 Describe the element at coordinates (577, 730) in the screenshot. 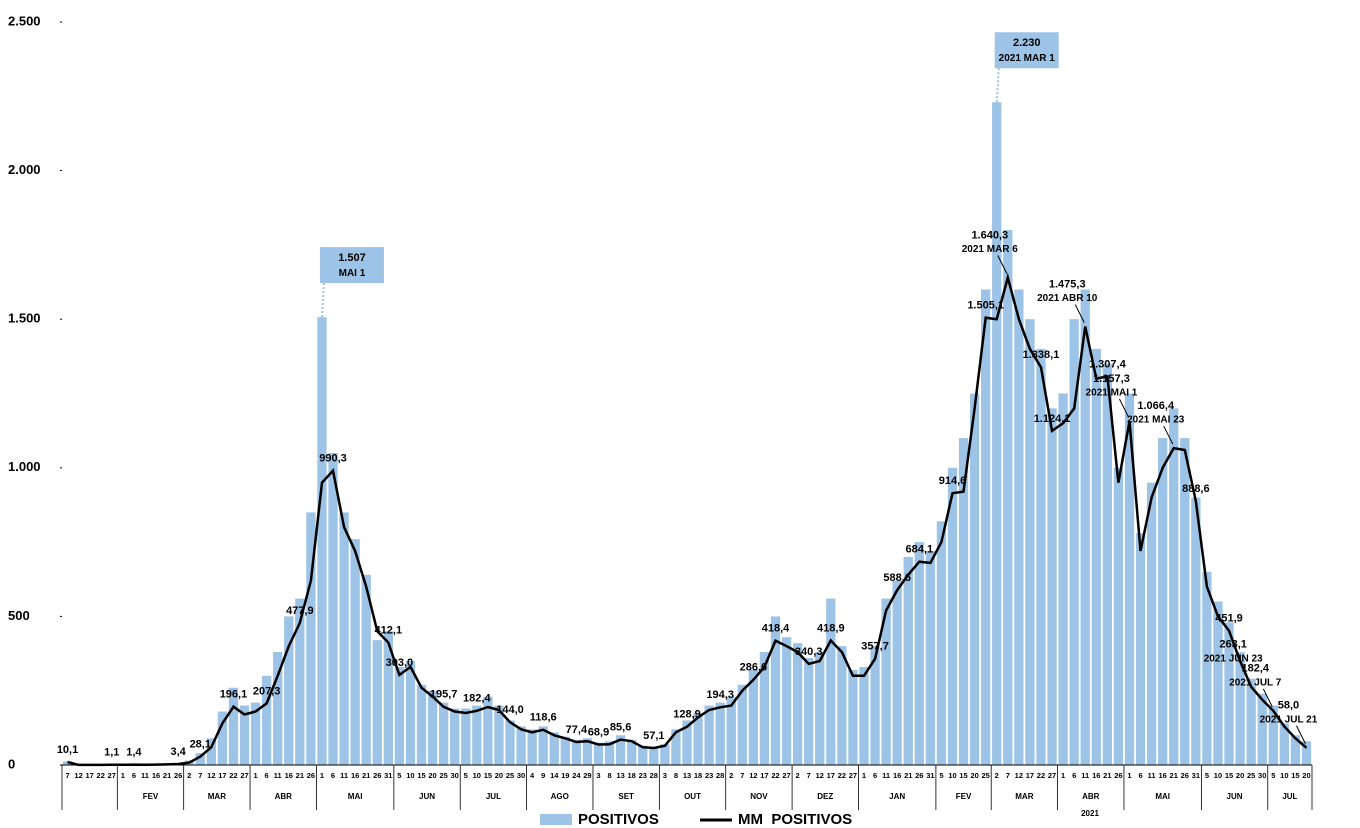

I see `line-value-label: 77,4` at that location.